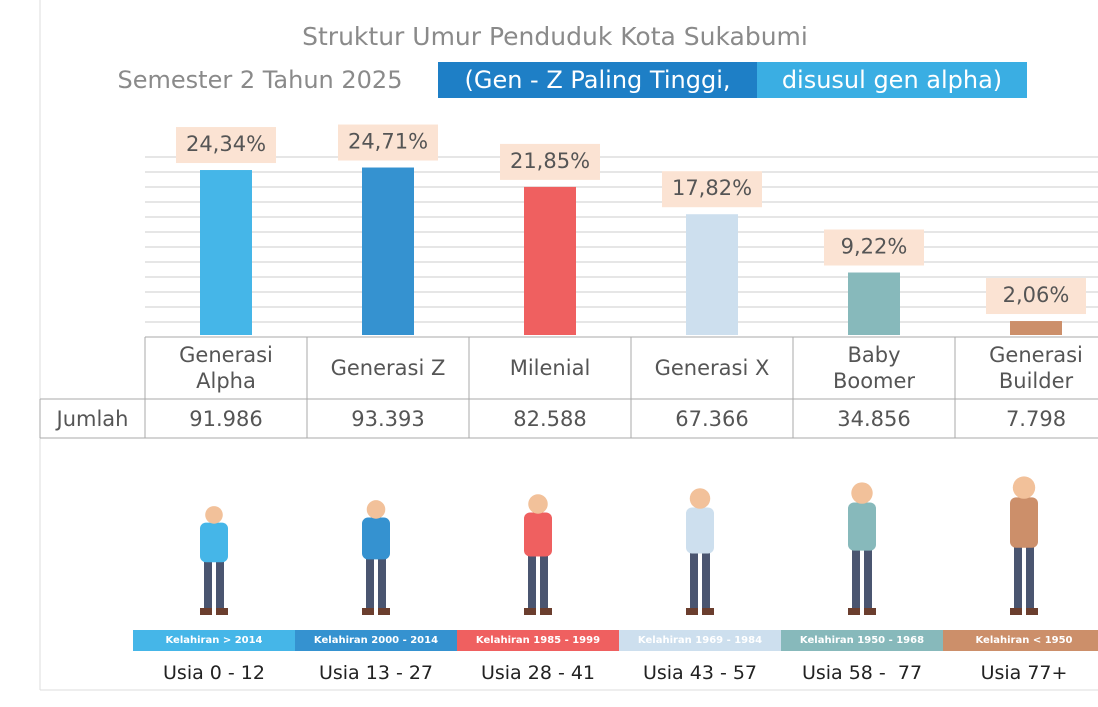 Image resolution: width=1098 pixels, height=707 pixels. Describe the element at coordinates (214, 640) in the screenshot. I see `birth-band: Kelahiran > 2014` at that location.